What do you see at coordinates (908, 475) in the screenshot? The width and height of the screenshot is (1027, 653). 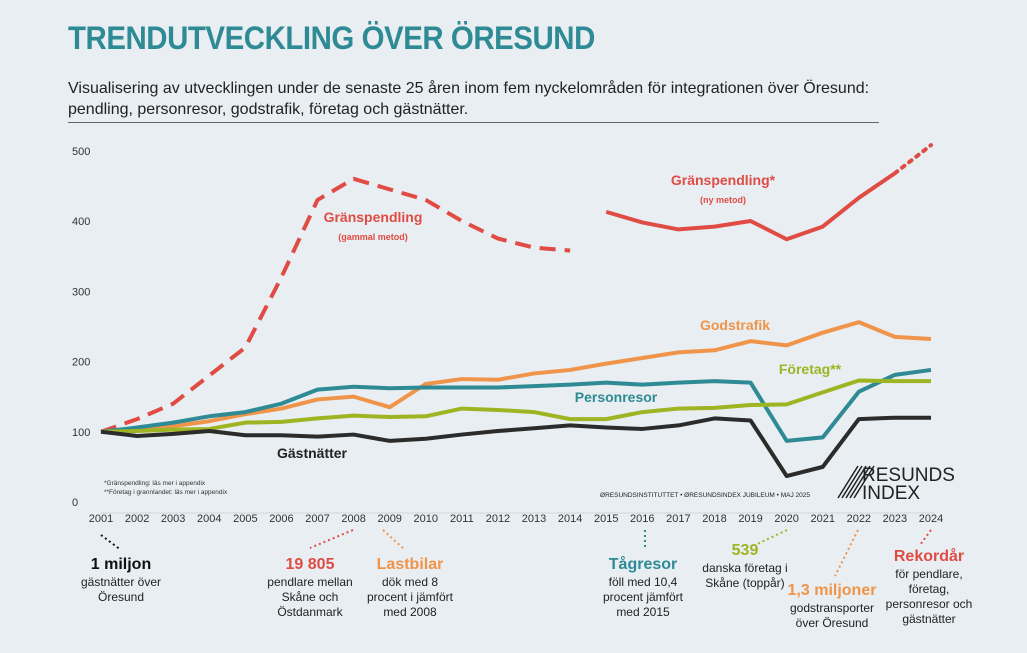 I see `logo-text-1: RESUNDS` at bounding box center [908, 475].